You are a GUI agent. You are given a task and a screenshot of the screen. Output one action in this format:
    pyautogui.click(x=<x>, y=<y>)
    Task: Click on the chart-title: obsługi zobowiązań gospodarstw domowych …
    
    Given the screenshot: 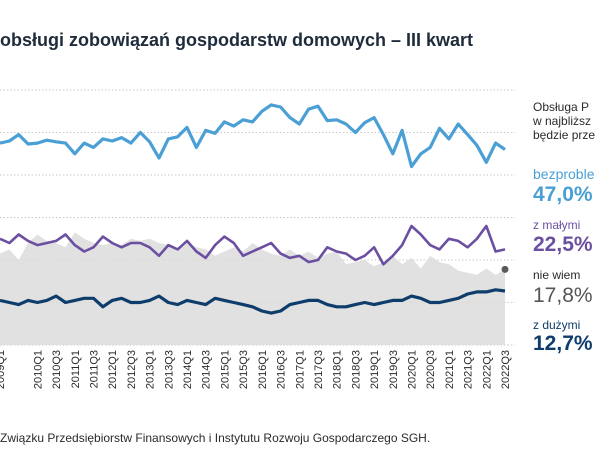 What is the action you would take?
    pyautogui.click(x=237, y=40)
    